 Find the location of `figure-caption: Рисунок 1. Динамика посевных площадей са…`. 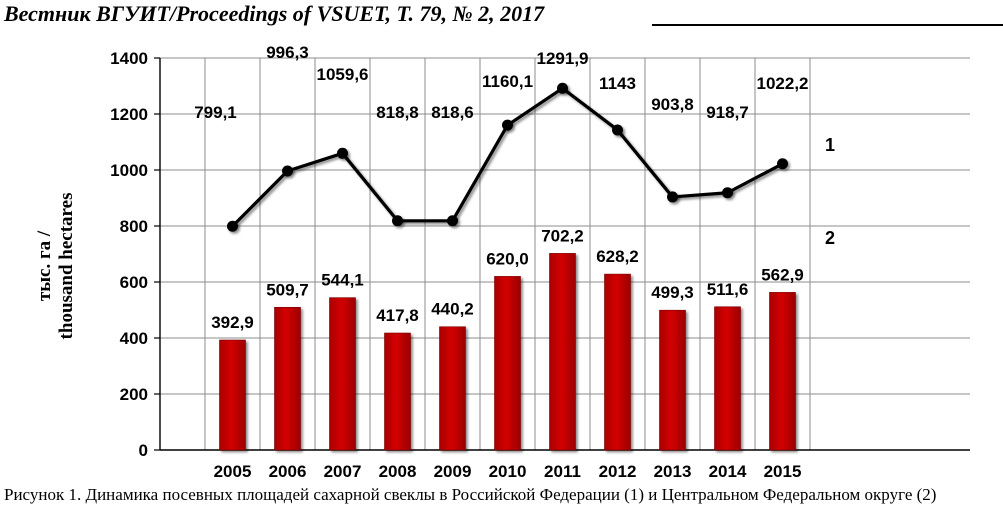

figure-caption: Рисунок 1. Динамика посевных площадей са… is located at coordinates (470, 494).